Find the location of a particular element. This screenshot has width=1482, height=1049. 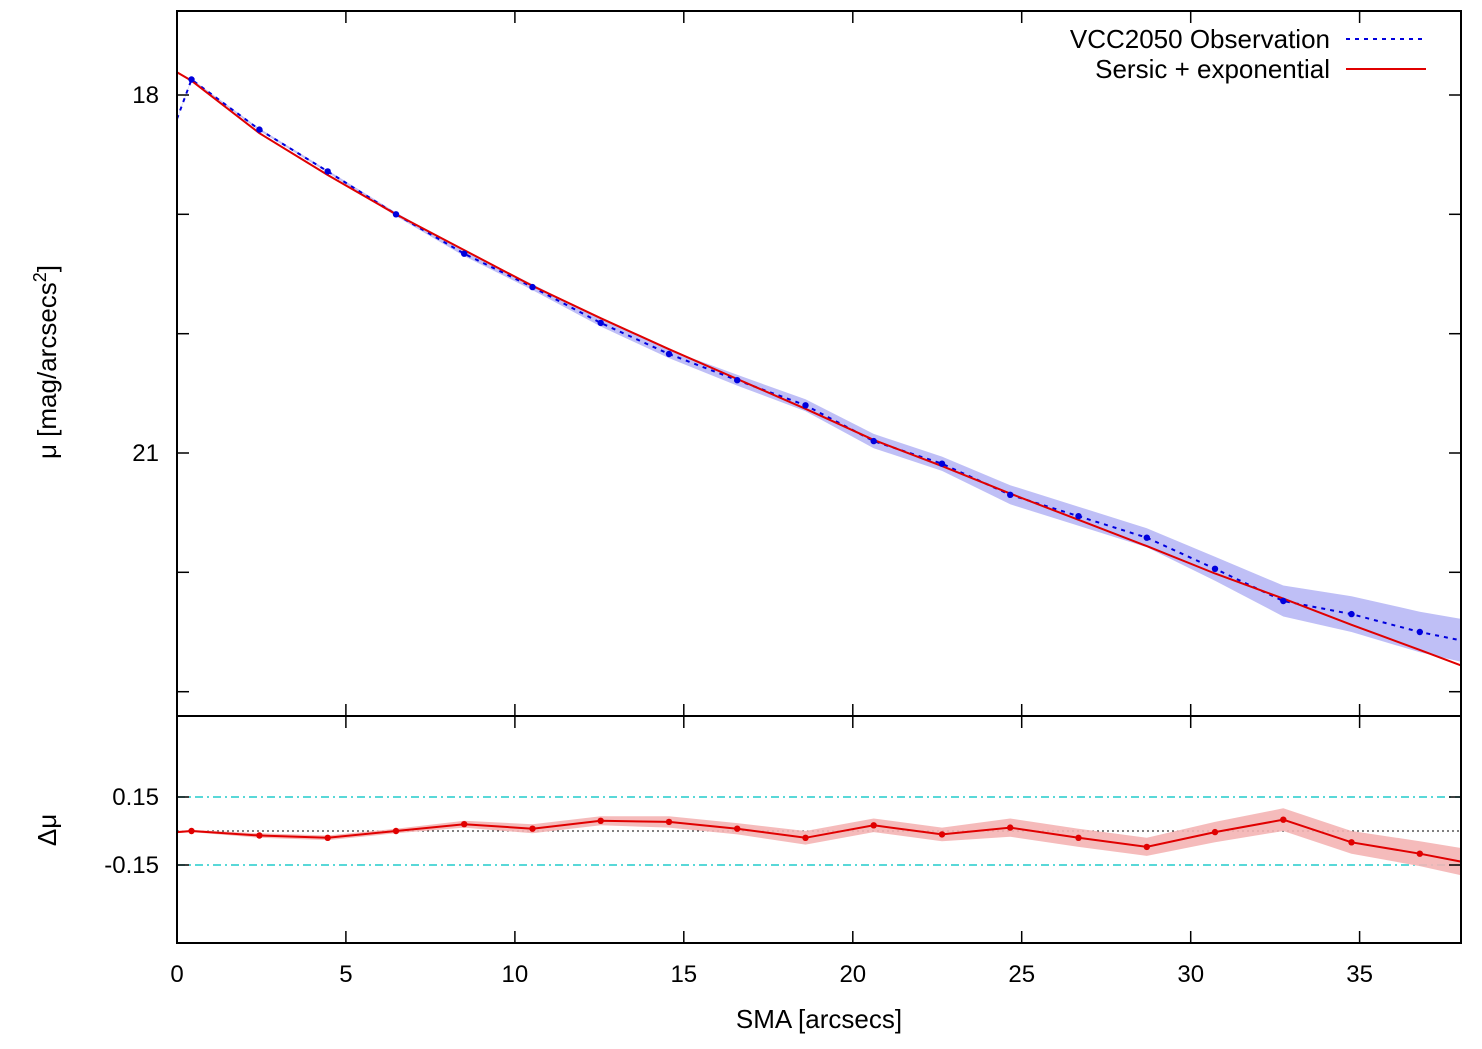

y-tick-label-residual: 0.15 is located at coordinates (135, 797).